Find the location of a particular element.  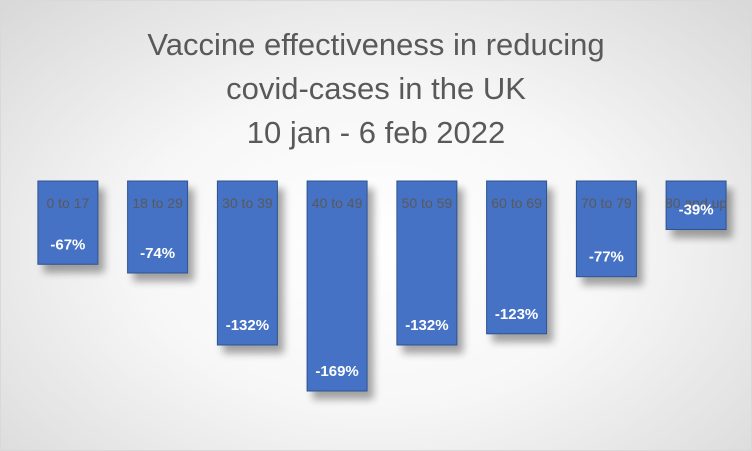

tick-label: 30 to 39 is located at coordinates (247, 203).